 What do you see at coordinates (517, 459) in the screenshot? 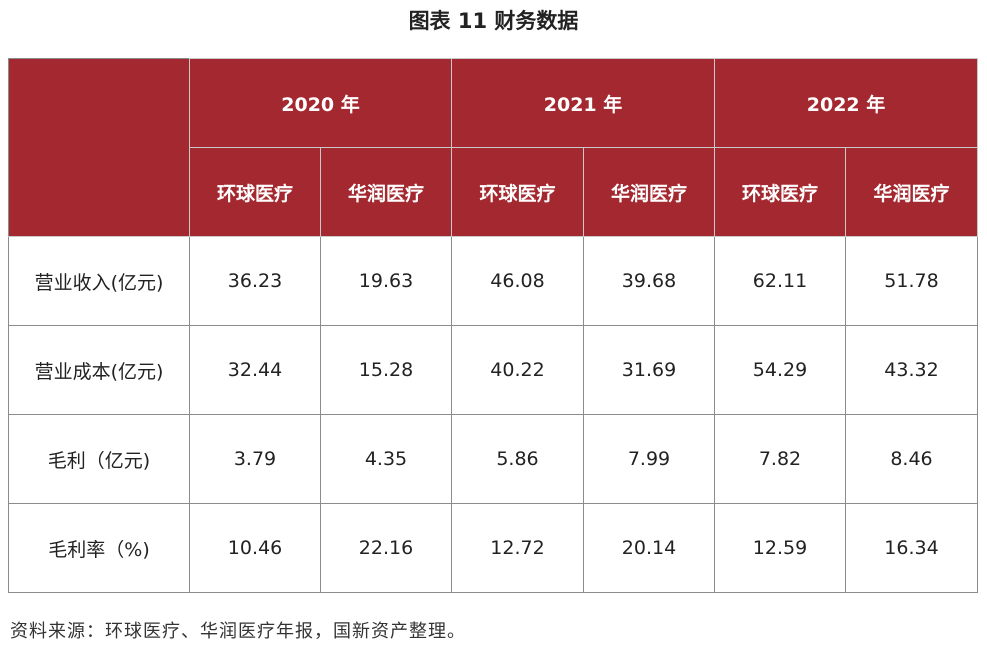
I see `table-cell: 5.86` at bounding box center [517, 459].